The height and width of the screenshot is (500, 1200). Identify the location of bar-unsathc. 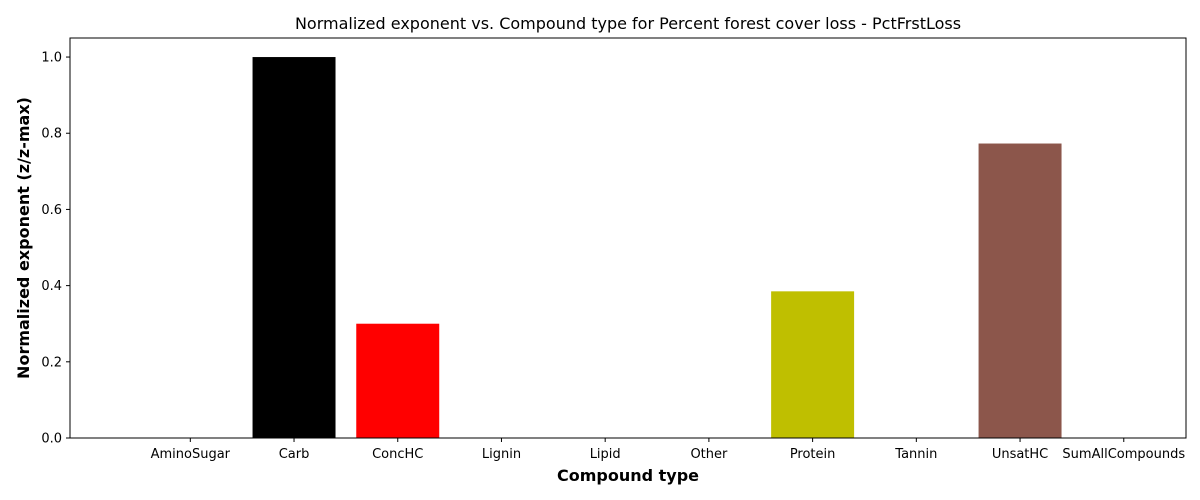
(1020, 290).